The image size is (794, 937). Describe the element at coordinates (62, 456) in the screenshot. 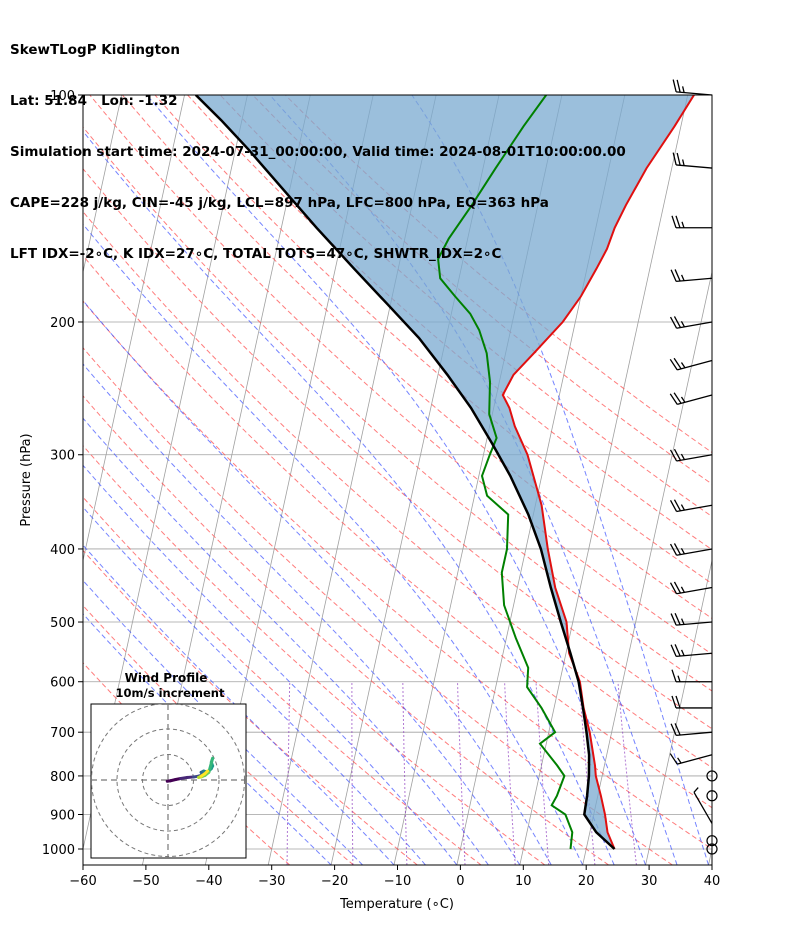

I see `y-tick-label: 300` at that location.